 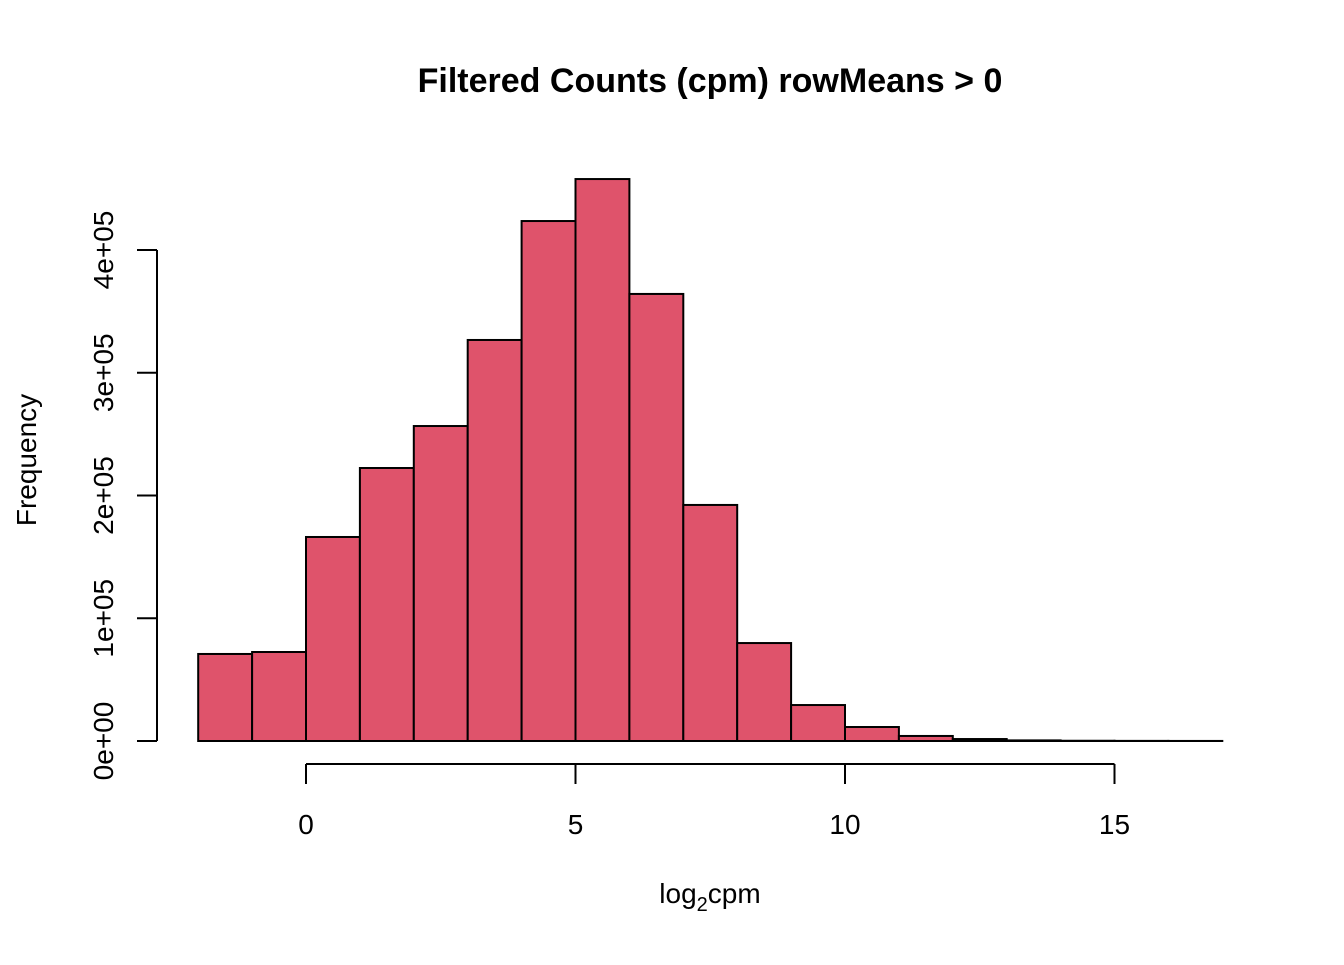 I want to click on x-axis-label: log2cpm, so click(x=709, y=897).